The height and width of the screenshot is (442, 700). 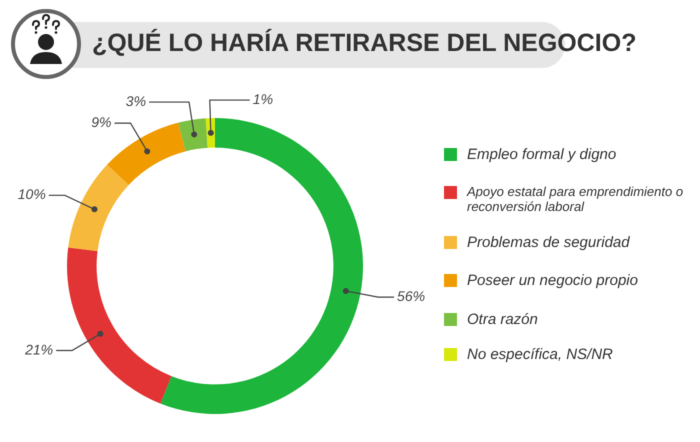 What do you see at coordinates (502, 319) in the screenshot?
I see `legend-label: Otra razón` at bounding box center [502, 319].